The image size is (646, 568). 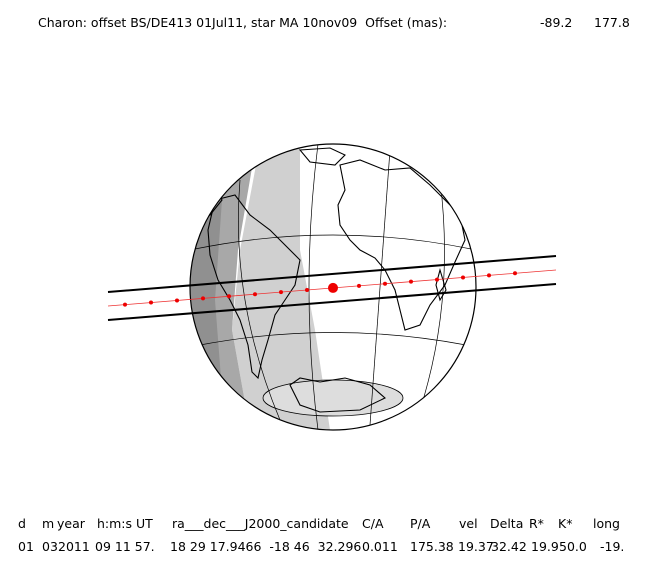 I want to click on cell: 50.0, so click(x=573, y=546).